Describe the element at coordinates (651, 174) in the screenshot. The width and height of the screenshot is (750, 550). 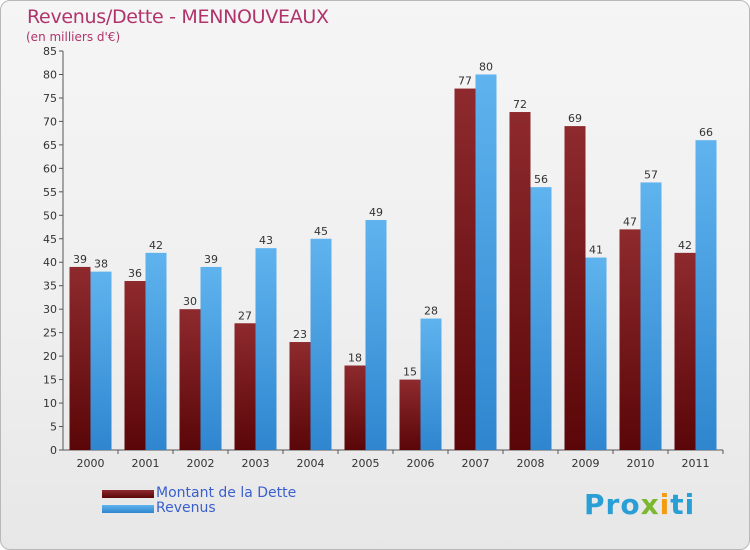
I see `data-label: 57` at that location.